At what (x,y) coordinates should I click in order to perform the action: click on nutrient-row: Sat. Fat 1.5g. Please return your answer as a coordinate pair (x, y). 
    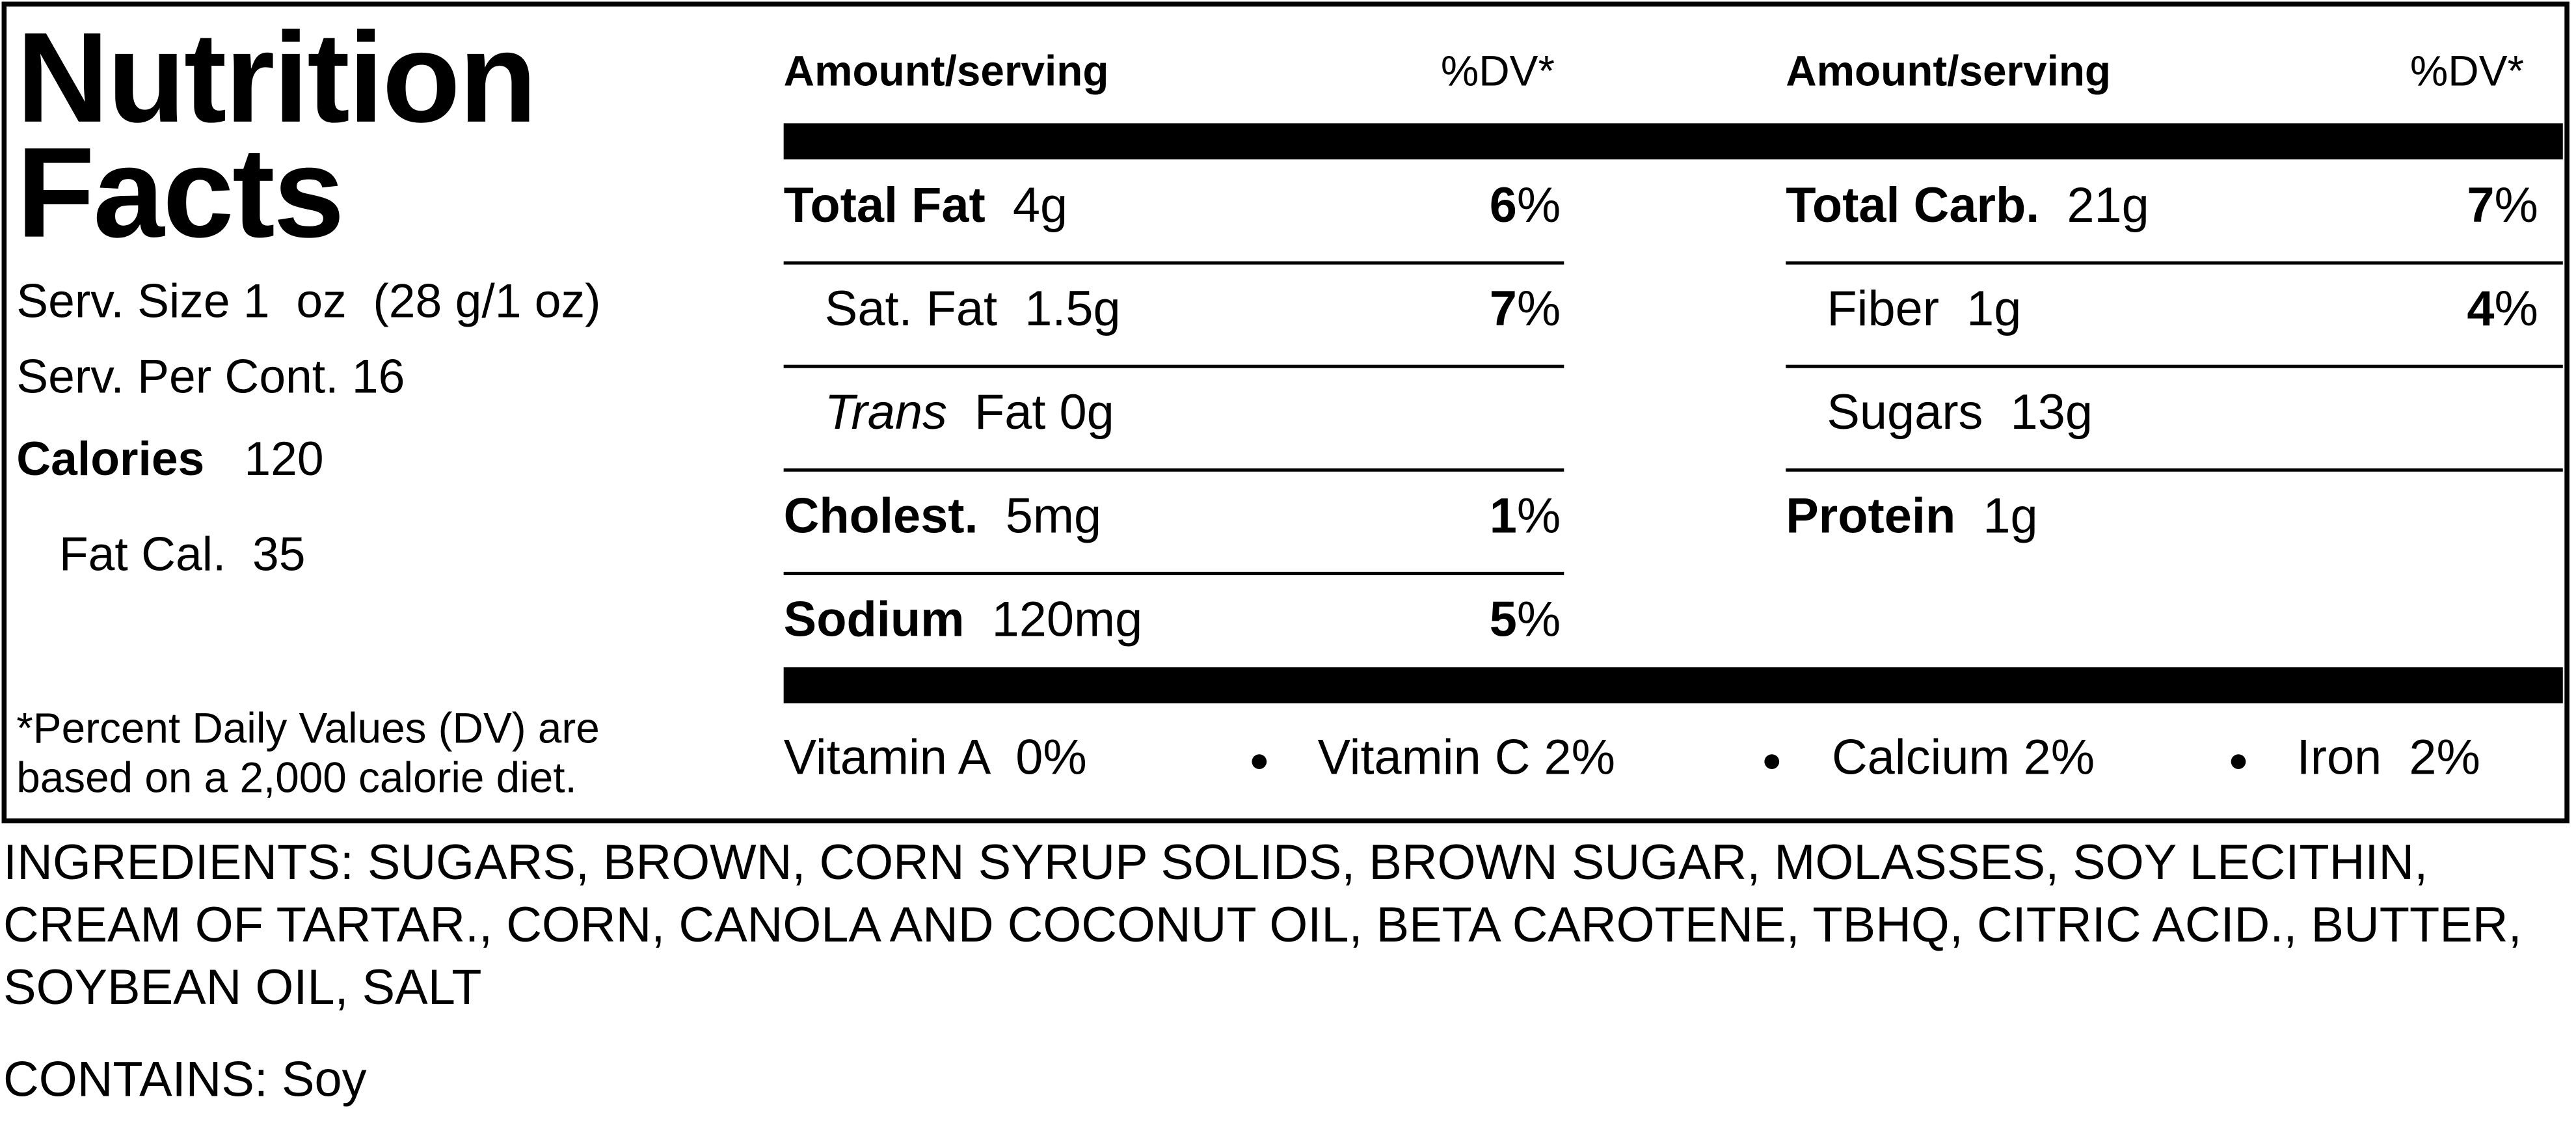
    Looking at the image, I should click on (973, 310).